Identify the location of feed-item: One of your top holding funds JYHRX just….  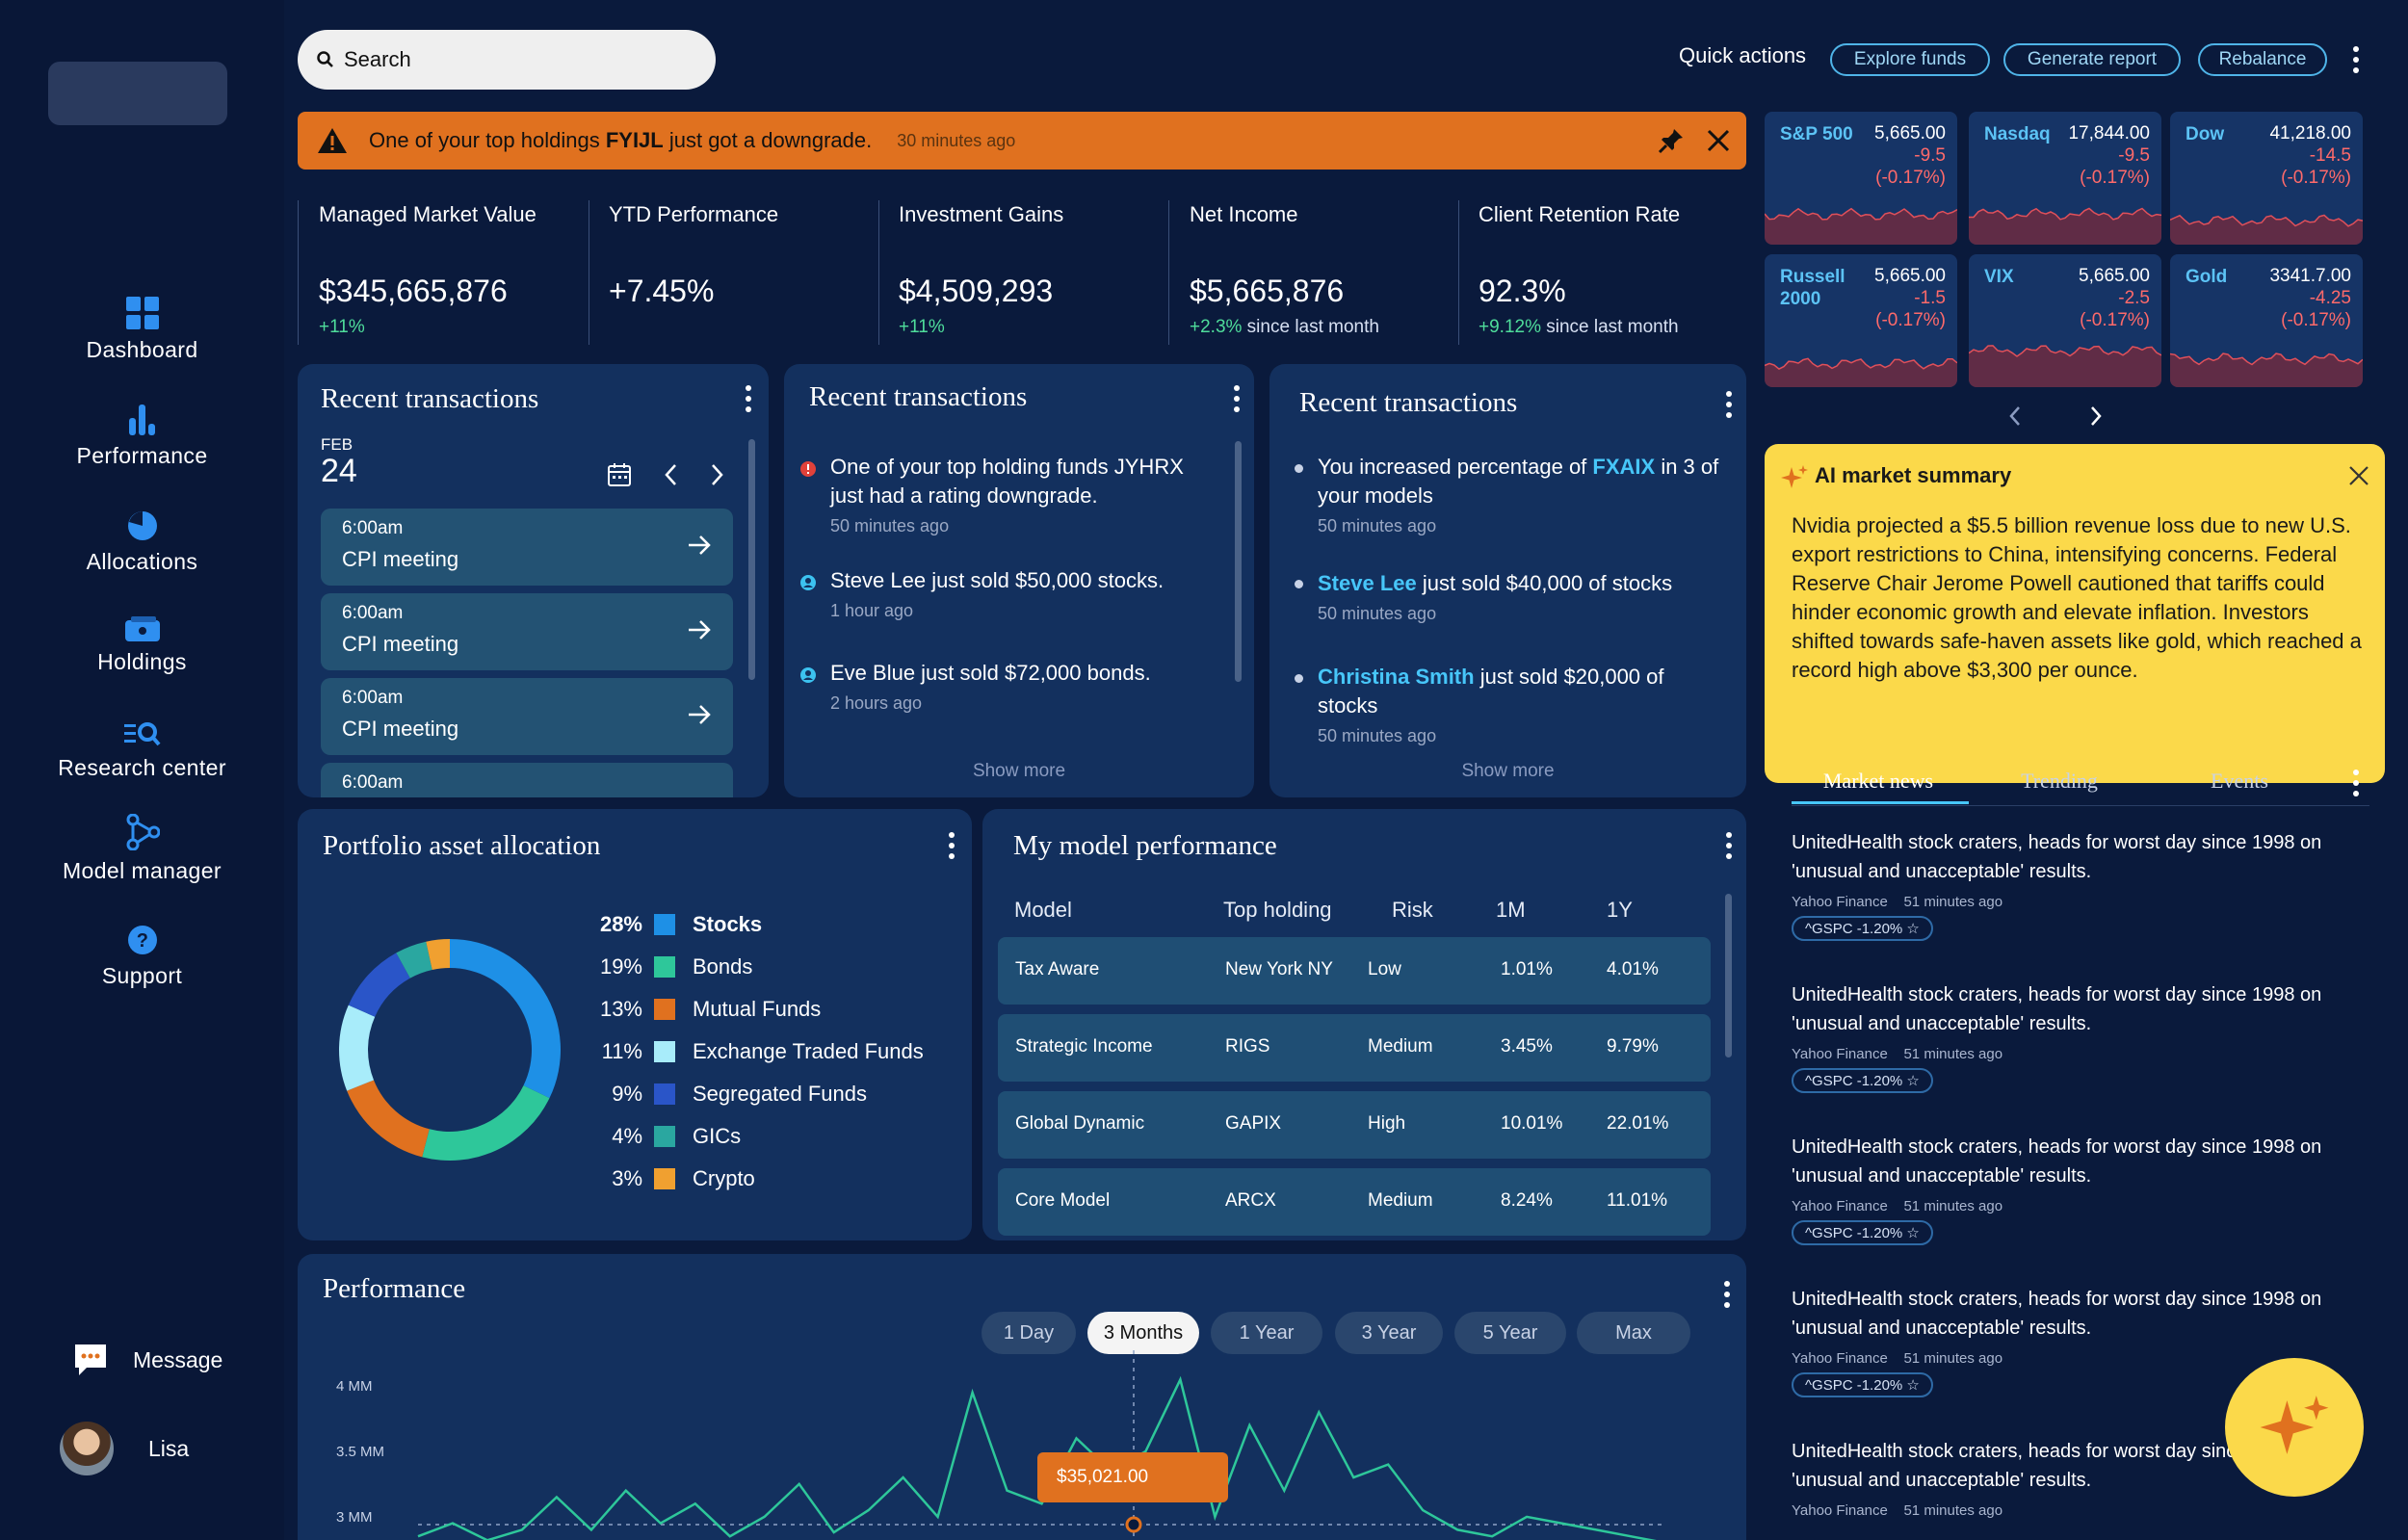
(1023, 495).